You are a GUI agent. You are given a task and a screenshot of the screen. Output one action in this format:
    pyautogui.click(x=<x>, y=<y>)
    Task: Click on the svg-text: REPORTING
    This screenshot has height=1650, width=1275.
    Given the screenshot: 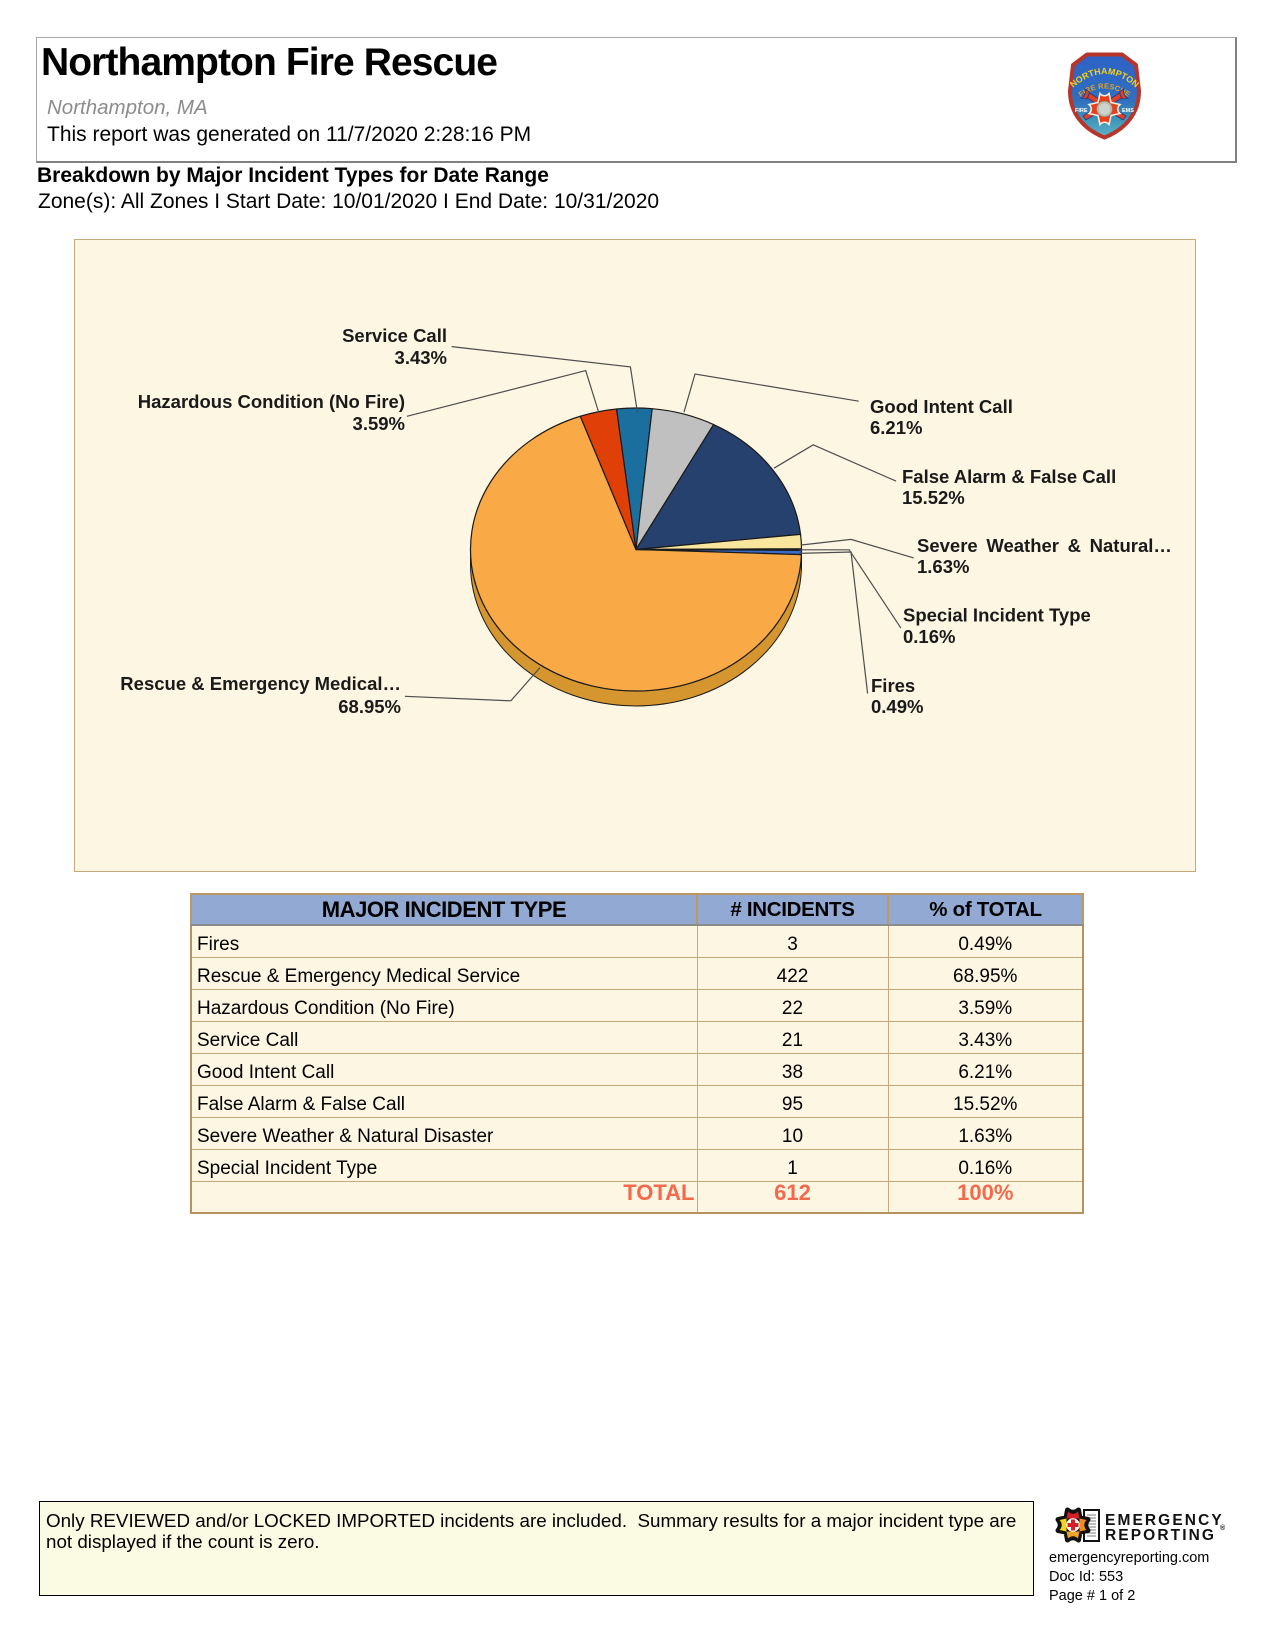 What is the action you would take?
    pyautogui.click(x=1160, y=1535)
    